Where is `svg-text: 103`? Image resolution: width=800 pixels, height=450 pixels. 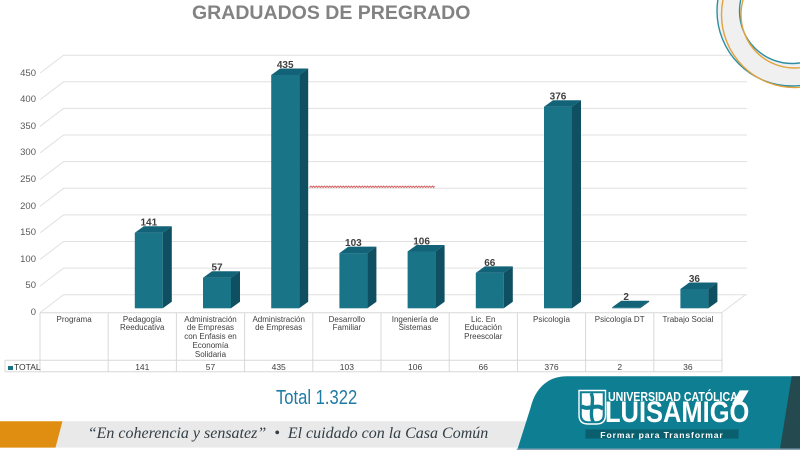 svg-text: 103 is located at coordinates (353, 243).